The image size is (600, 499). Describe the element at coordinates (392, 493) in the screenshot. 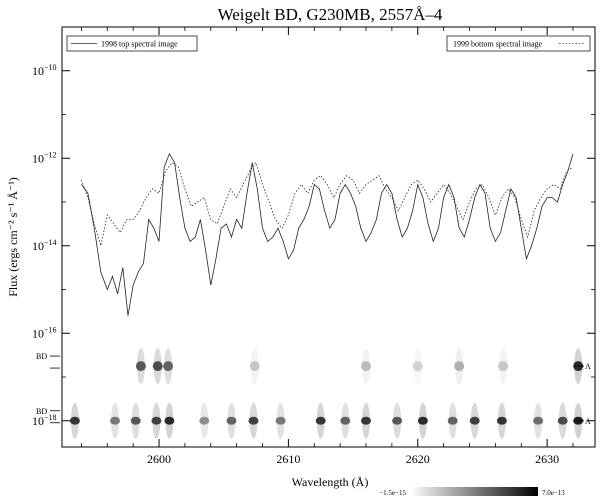

I see `colorbar-min-label: −1.5e−15` at that location.